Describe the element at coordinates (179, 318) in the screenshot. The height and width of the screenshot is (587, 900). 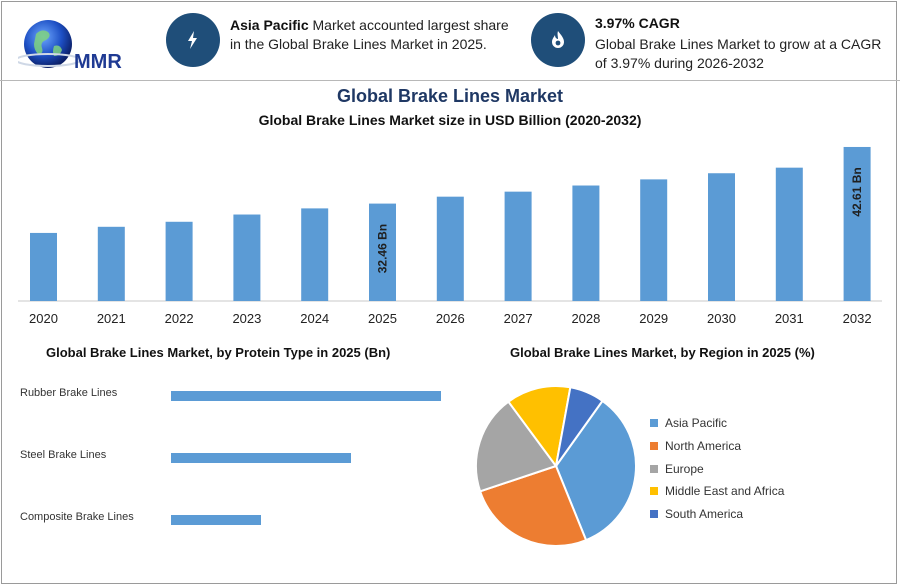
I see `x-tick-label: 2022` at that location.